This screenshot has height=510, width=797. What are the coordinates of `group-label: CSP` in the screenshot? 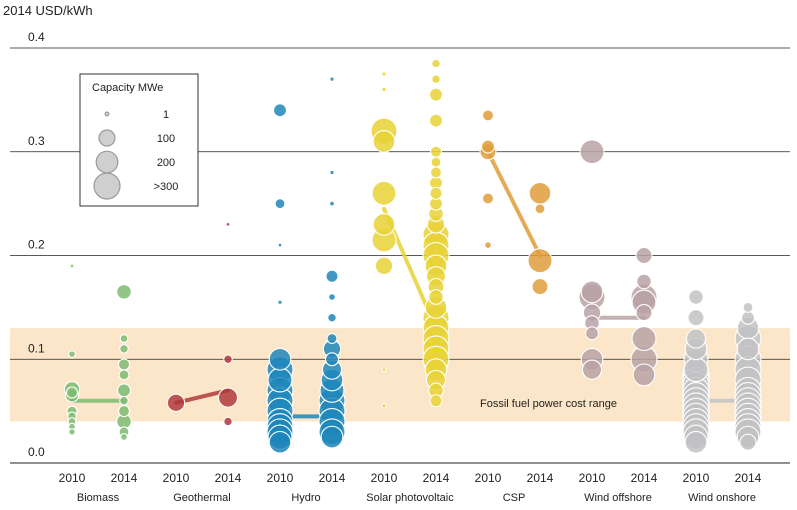 It's located at (514, 498).